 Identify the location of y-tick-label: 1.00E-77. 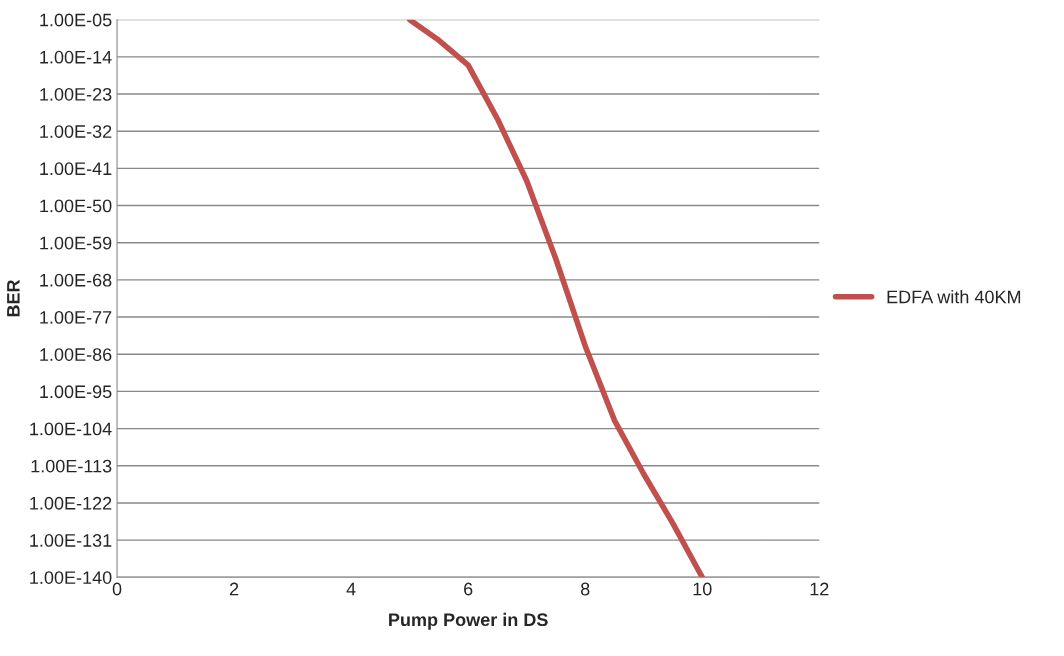
(76, 317).